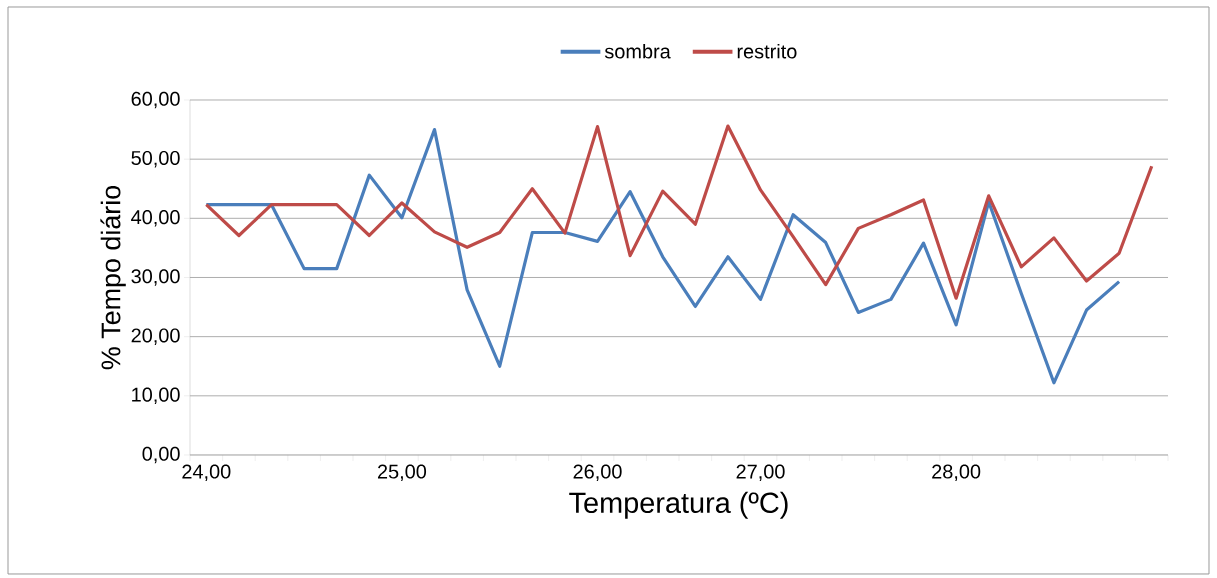  What do you see at coordinates (767, 51) in the screenshot?
I see `legend-label: restrito` at bounding box center [767, 51].